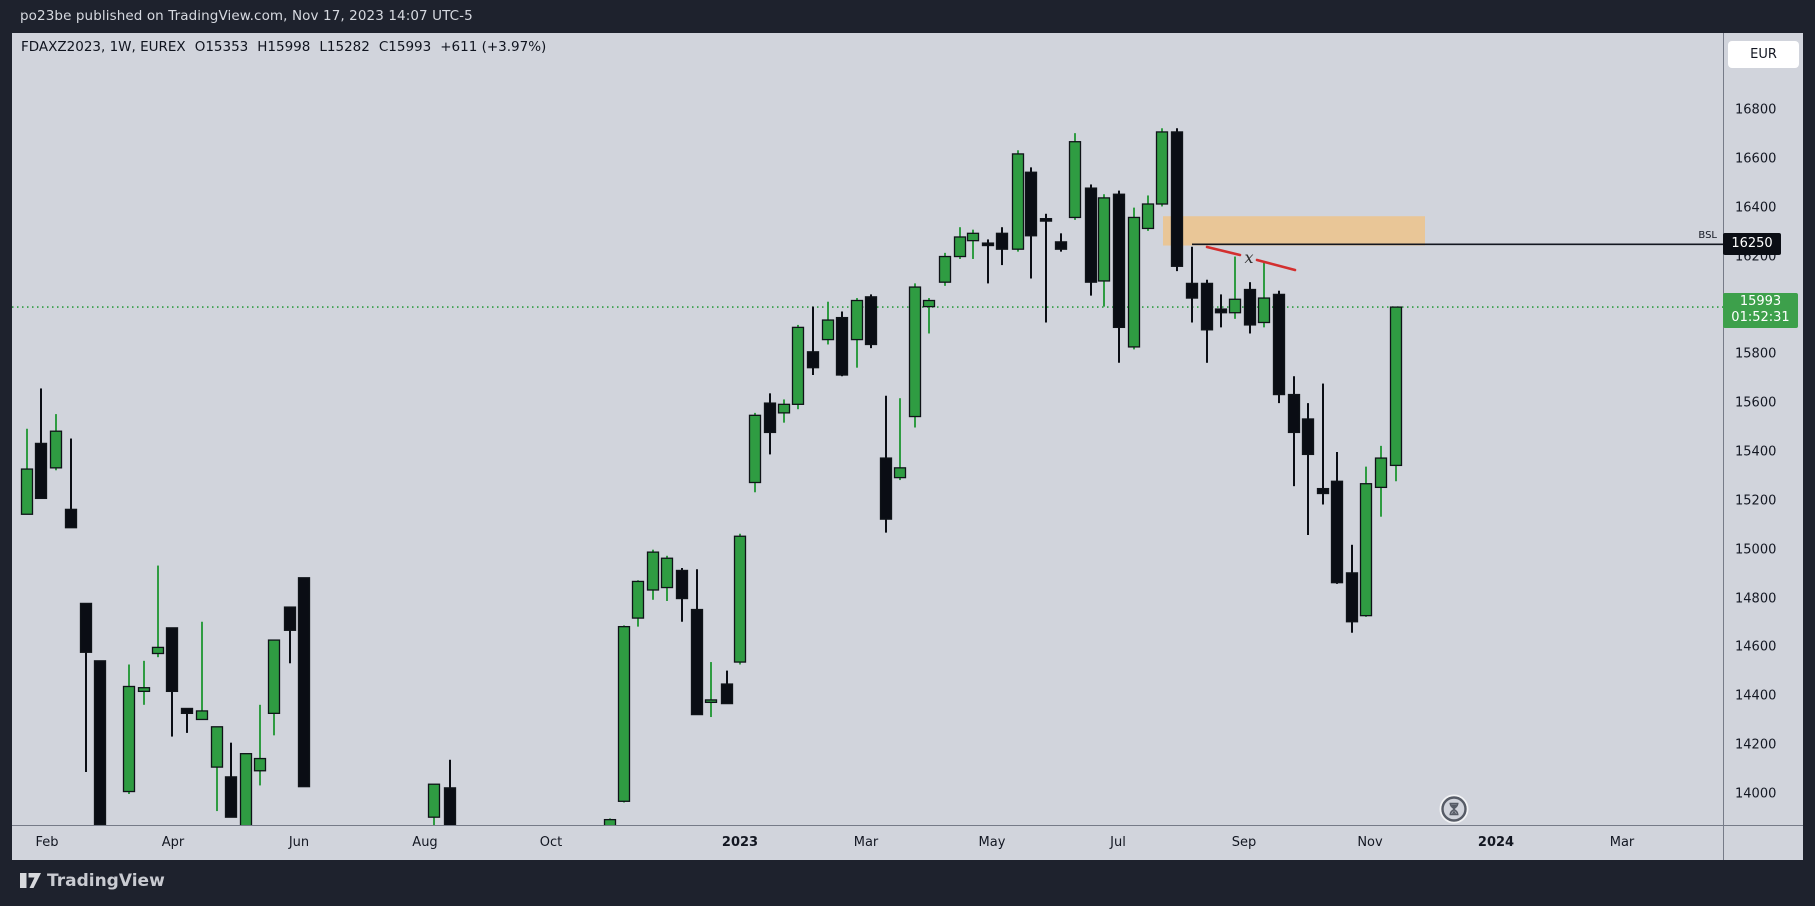 This screenshot has width=1815, height=906. What do you see at coordinates (1756, 696) in the screenshot?
I see `price-tick: 14400` at bounding box center [1756, 696].